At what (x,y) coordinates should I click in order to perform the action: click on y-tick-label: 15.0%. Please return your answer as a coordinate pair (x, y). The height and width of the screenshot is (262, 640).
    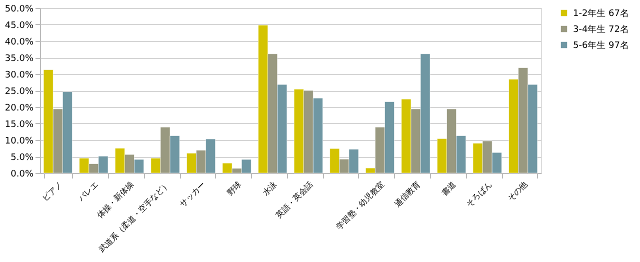
    Looking at the image, I should click on (19, 125).